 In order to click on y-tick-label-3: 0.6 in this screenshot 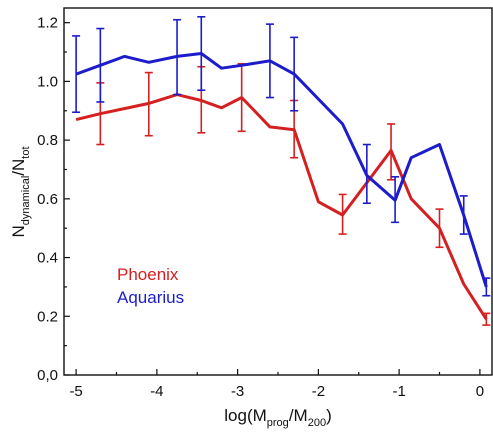, I will do `click(47, 199)`.